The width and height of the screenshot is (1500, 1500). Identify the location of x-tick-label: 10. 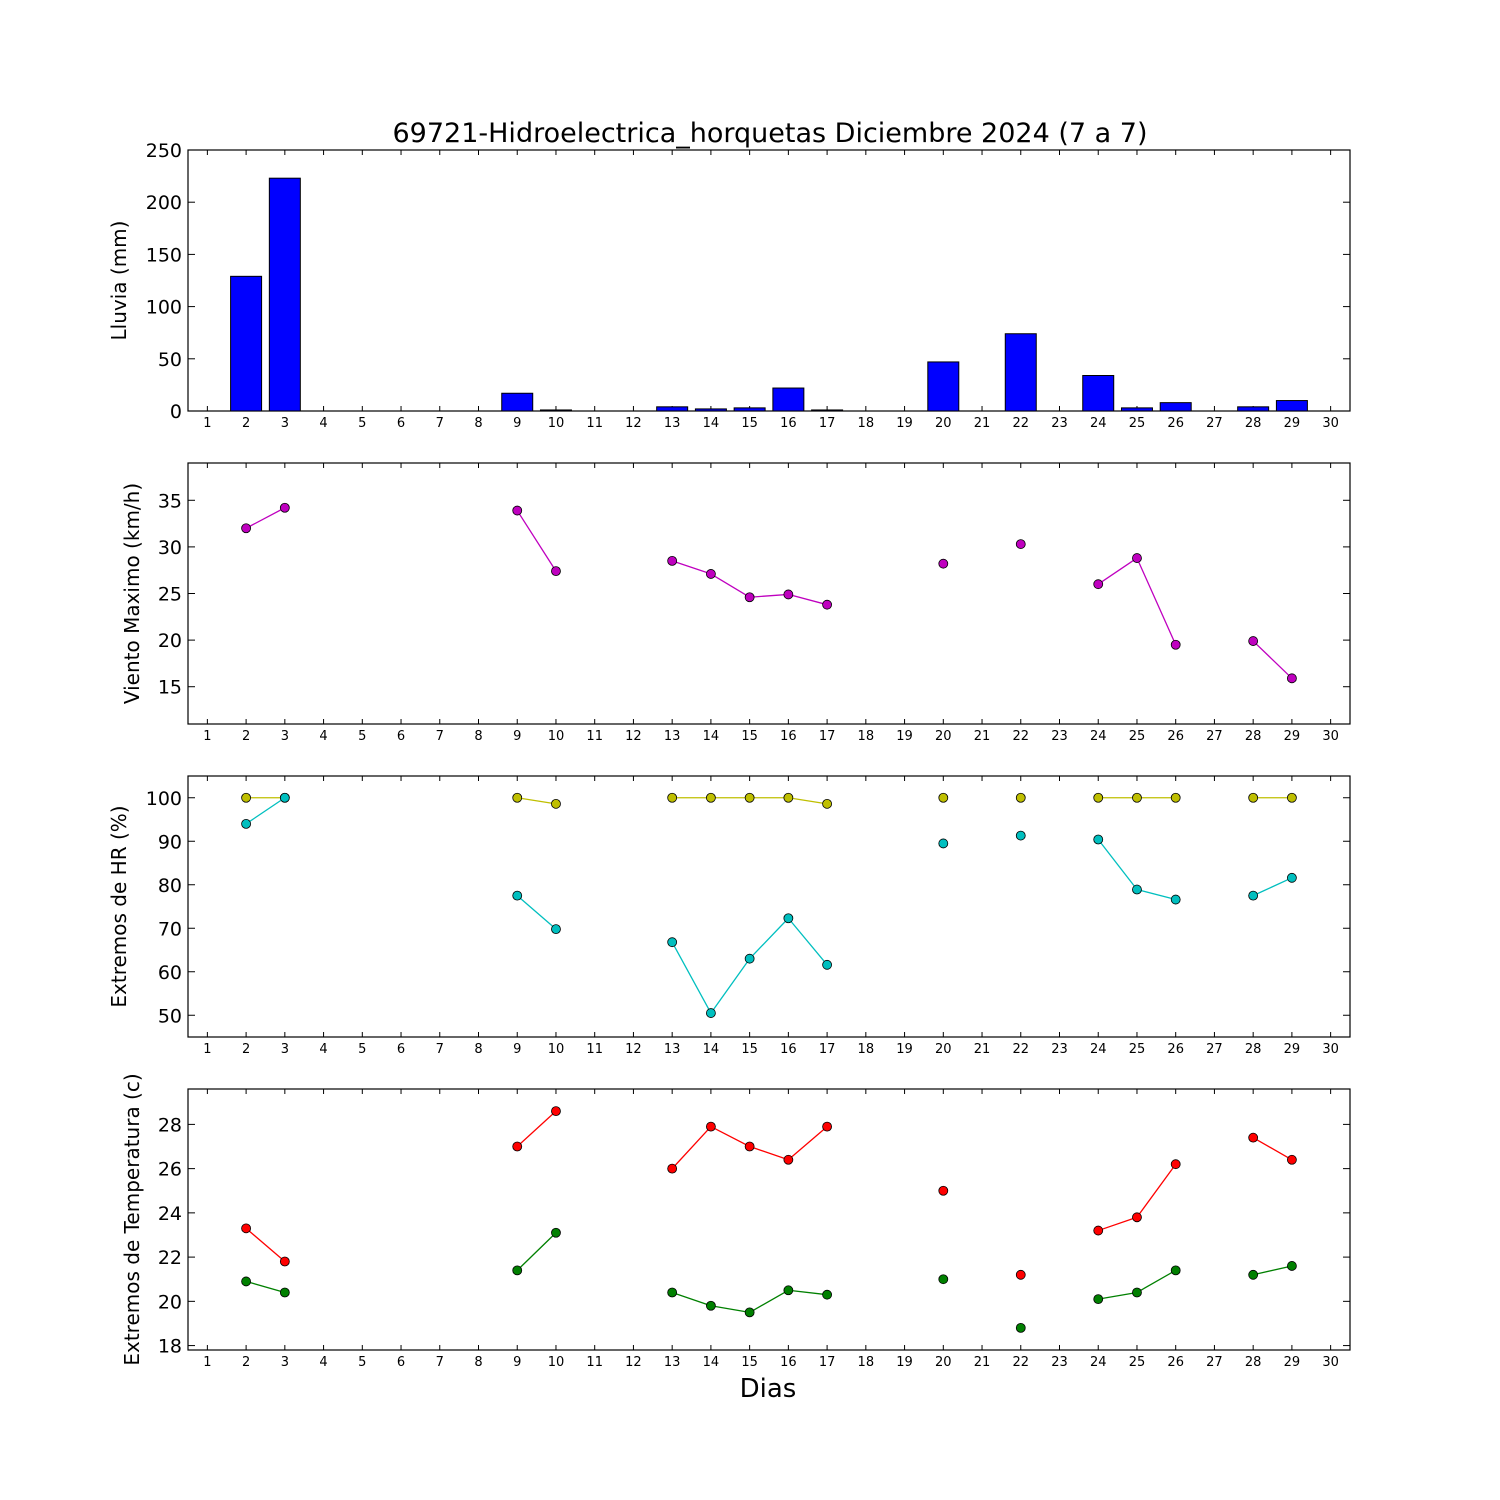
(556, 736).